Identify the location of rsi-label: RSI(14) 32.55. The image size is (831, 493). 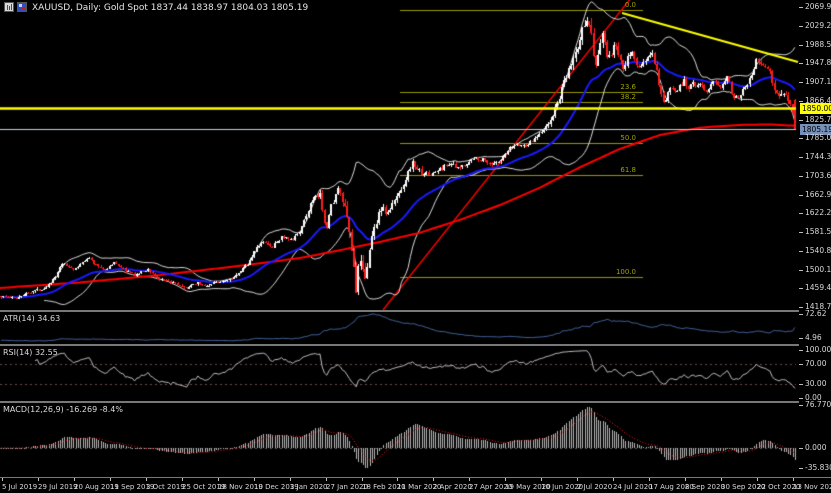
(30, 352).